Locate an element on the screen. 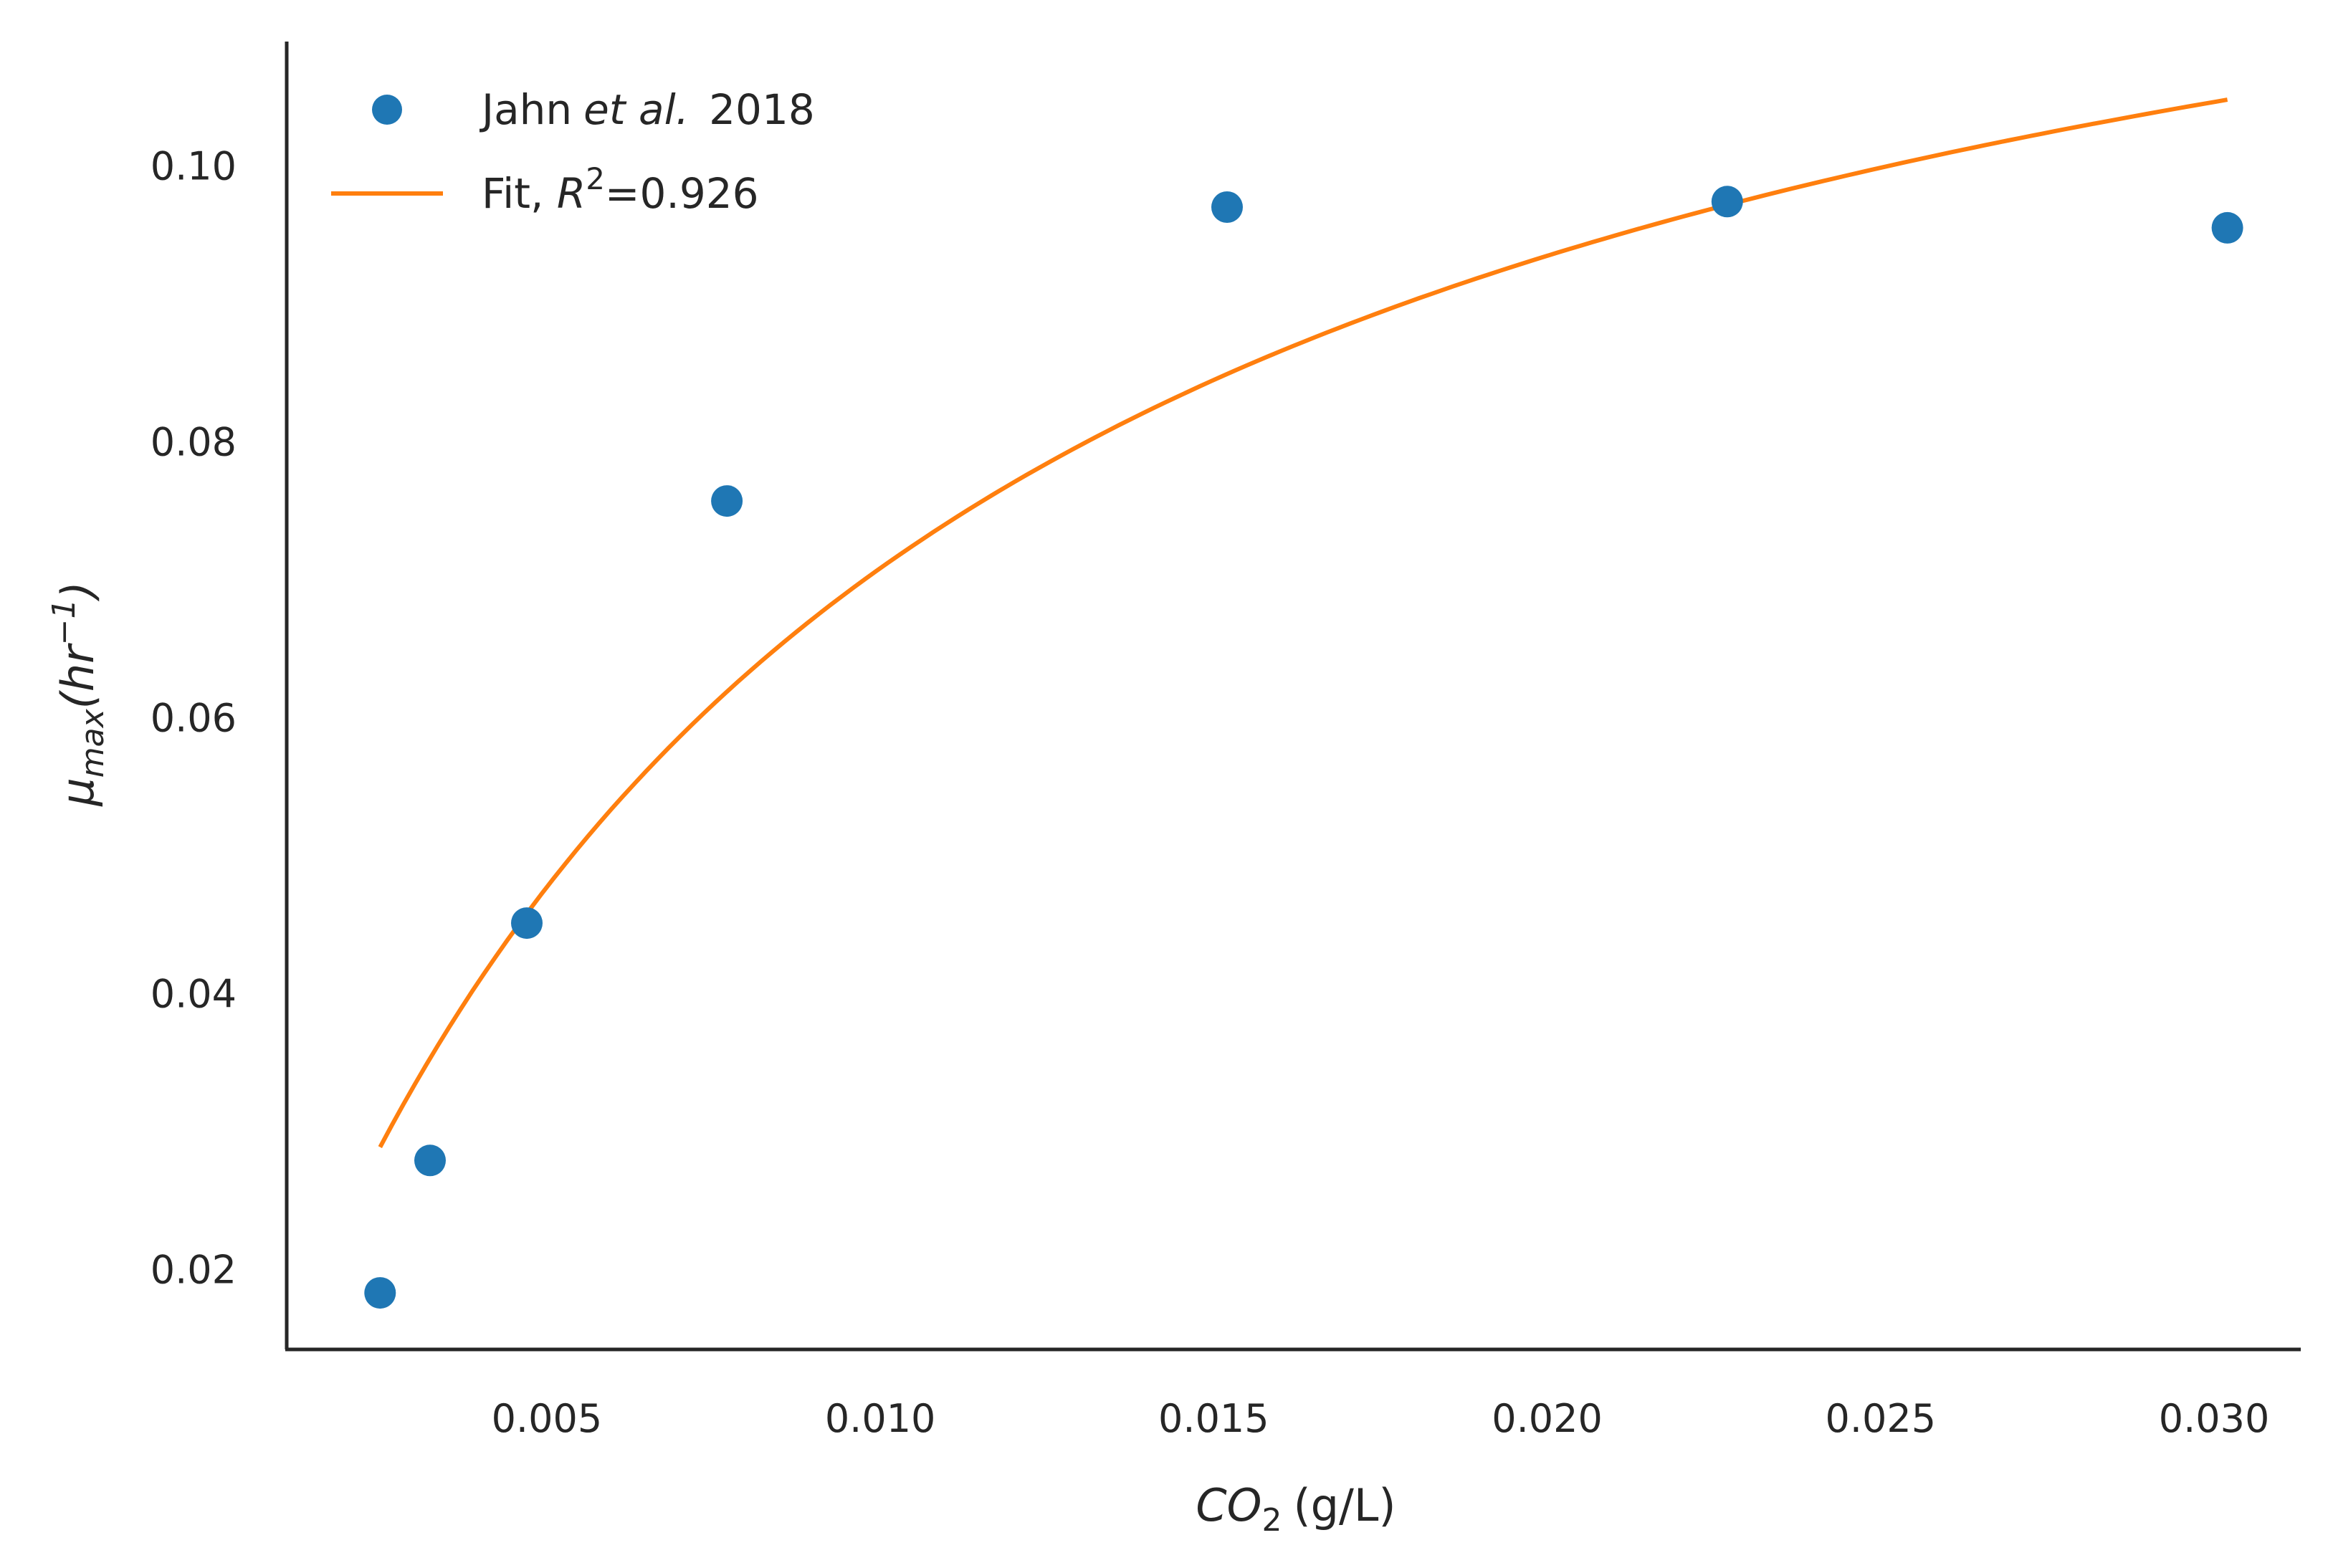  x-axis-label: CO2 (g/L) is located at coordinates (1296, 1509).